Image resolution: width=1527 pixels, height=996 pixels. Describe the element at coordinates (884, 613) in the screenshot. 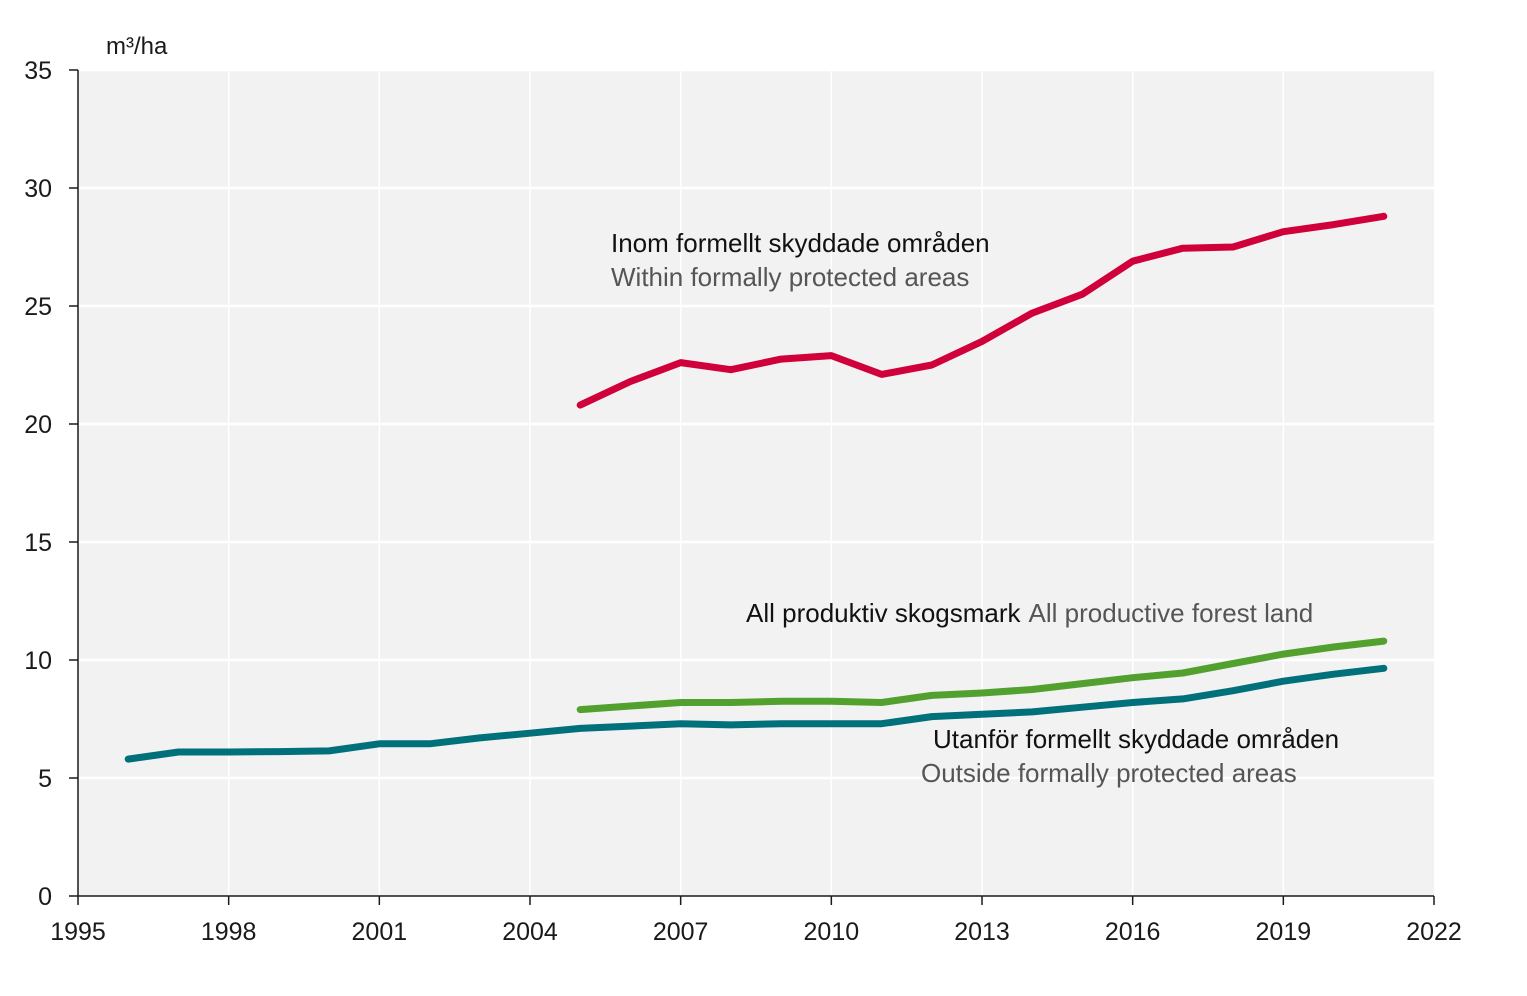

I see `annotation-all-sv: All produktiv skogsmark` at that location.